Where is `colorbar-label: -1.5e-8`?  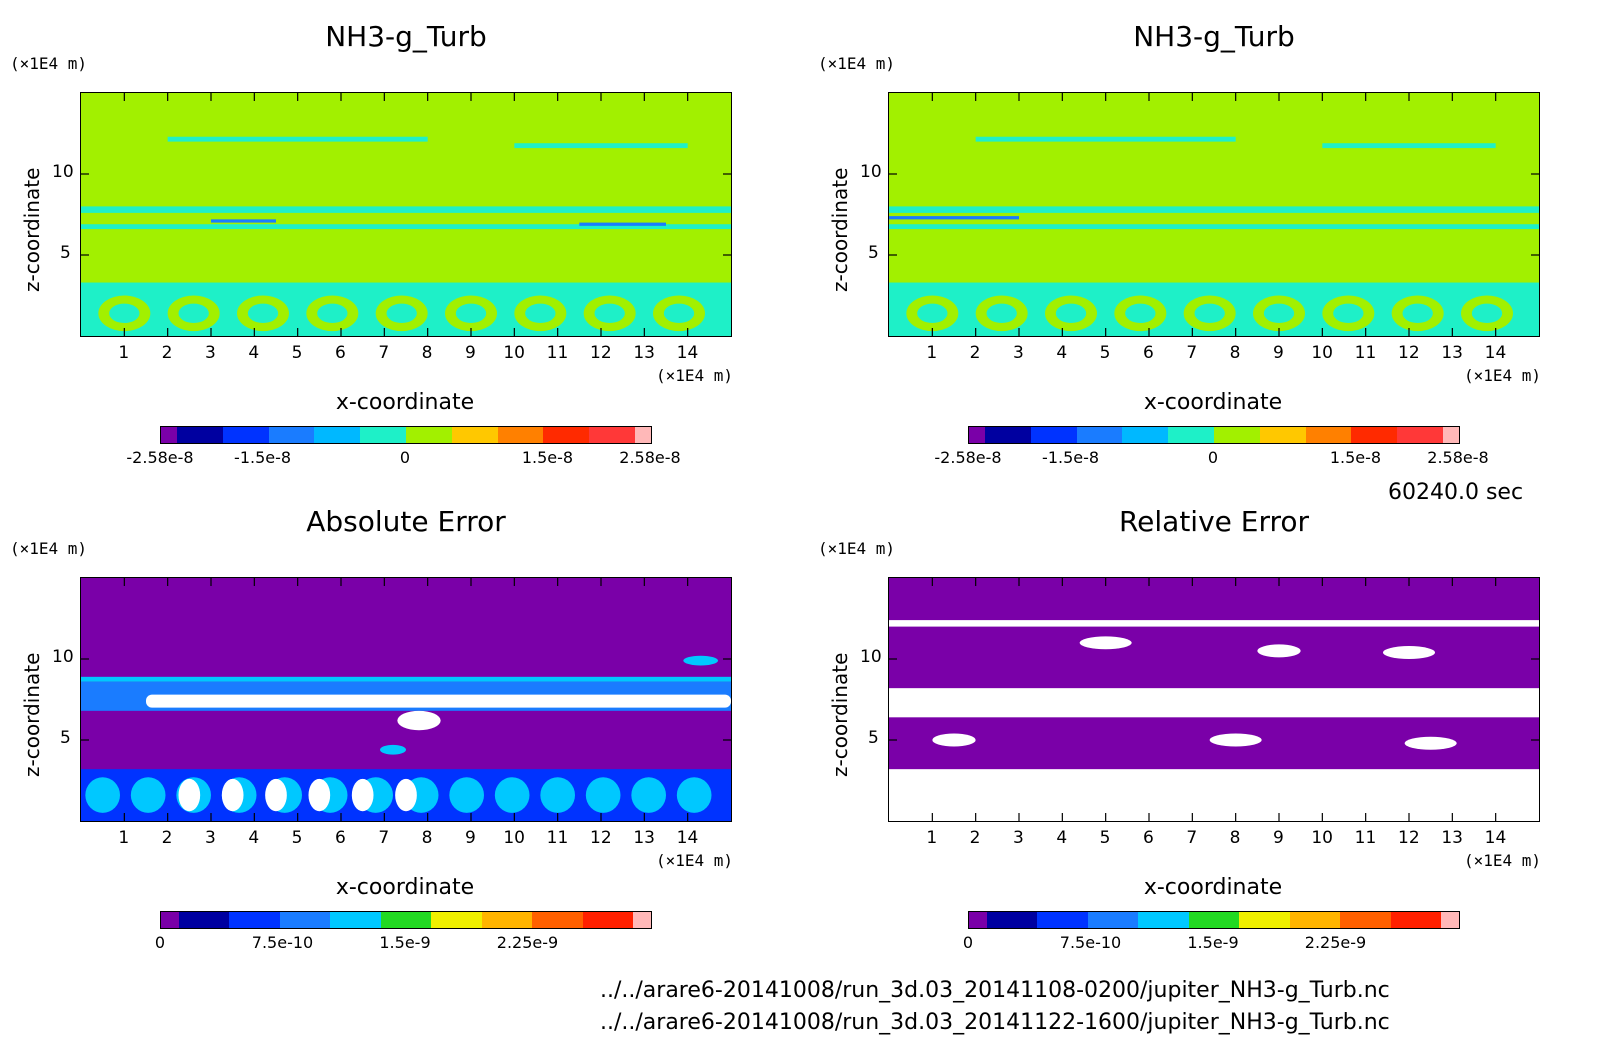 colorbar-label: -1.5e-8 is located at coordinates (263, 457).